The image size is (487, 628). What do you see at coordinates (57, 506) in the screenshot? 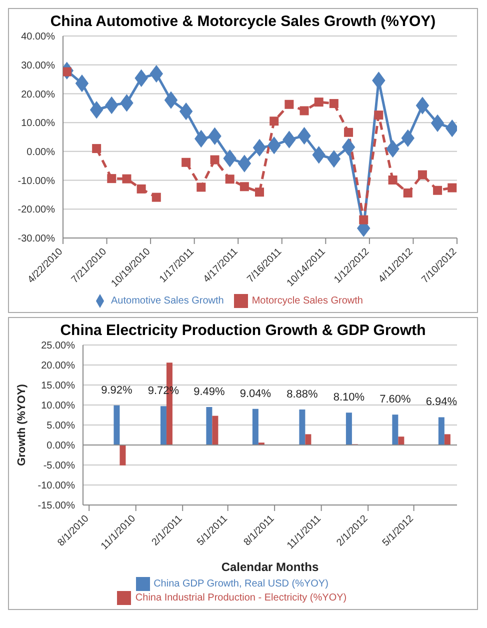
I see `y-tick-label: -15.00%` at bounding box center [57, 506].